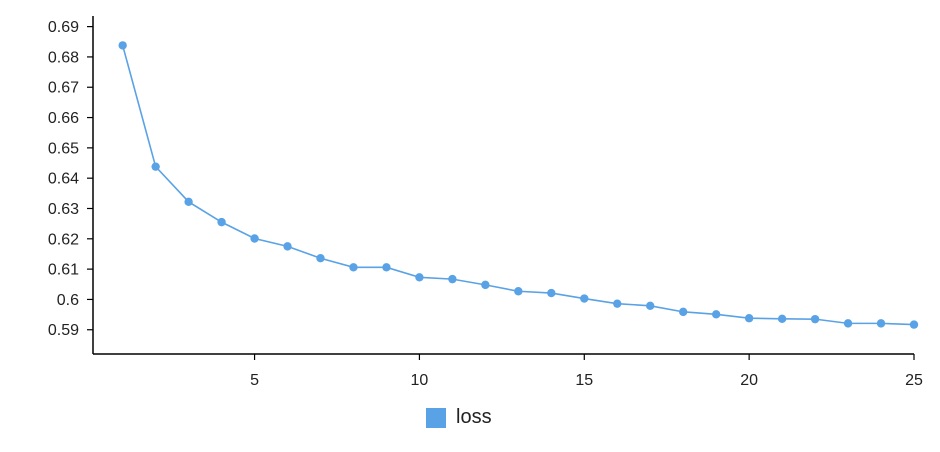 The image size is (940, 452). I want to click on y-tick-label: 0.66, so click(63, 118).